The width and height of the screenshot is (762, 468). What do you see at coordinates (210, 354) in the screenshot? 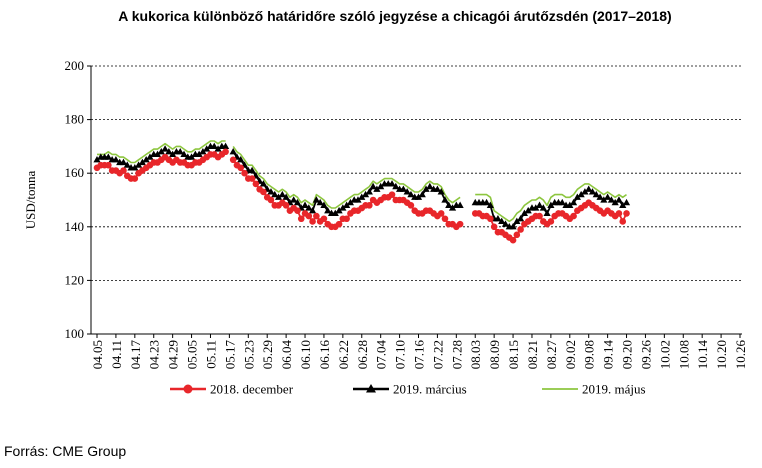
I see `x-tick-label: 05.11` at bounding box center [210, 354].